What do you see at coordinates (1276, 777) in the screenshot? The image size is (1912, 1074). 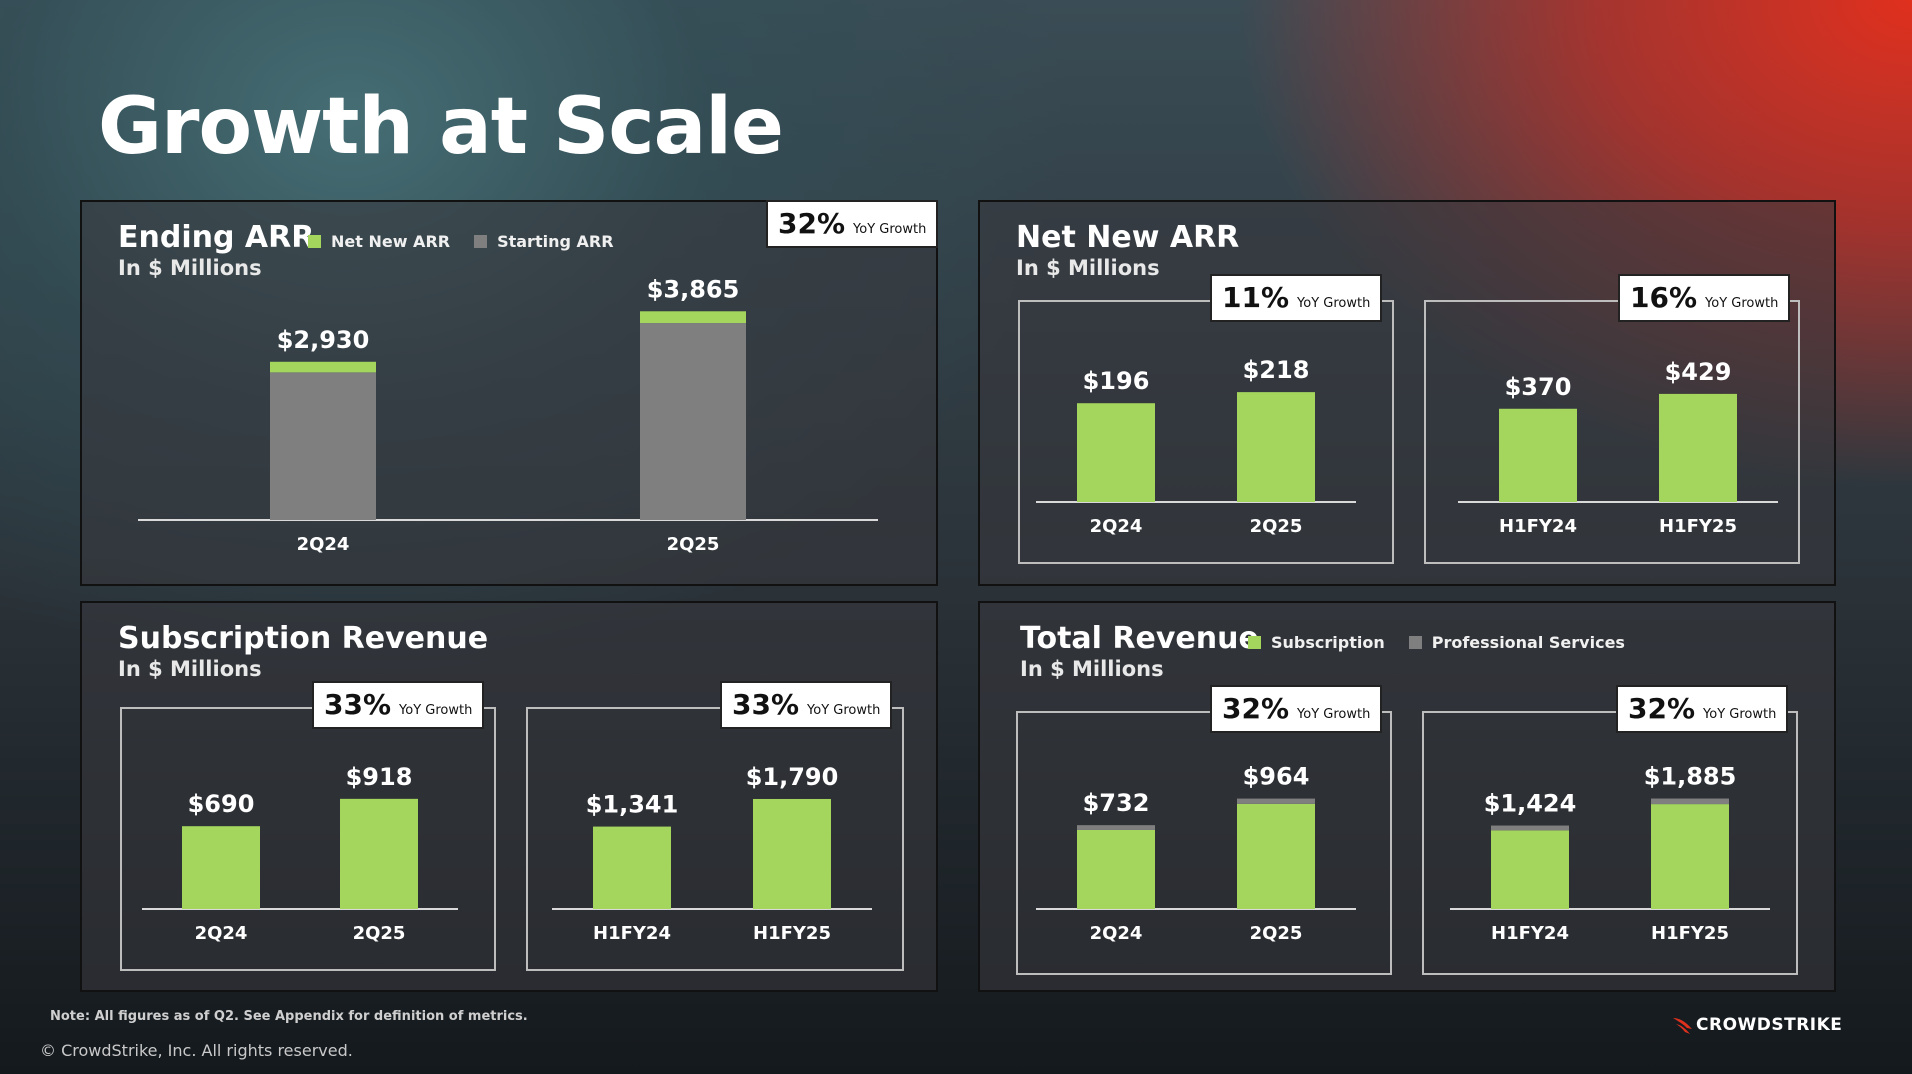 I see `data-label: $964` at bounding box center [1276, 777].